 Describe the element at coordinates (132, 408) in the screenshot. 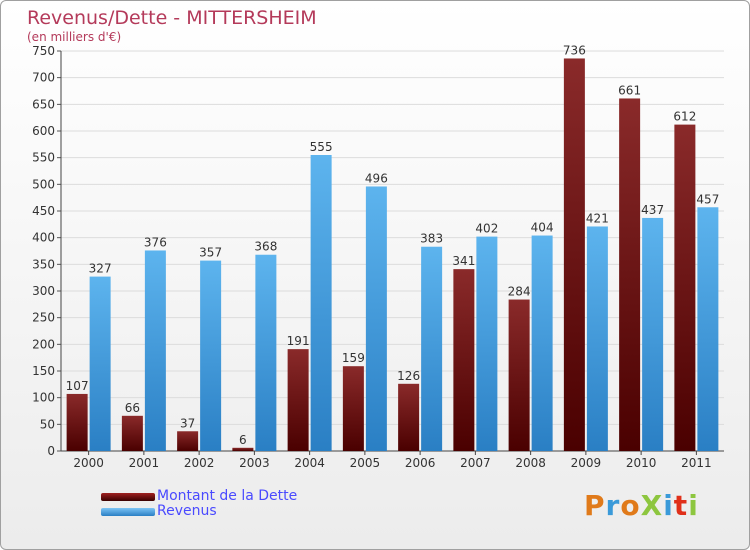

I see `data-label: 66` at that location.